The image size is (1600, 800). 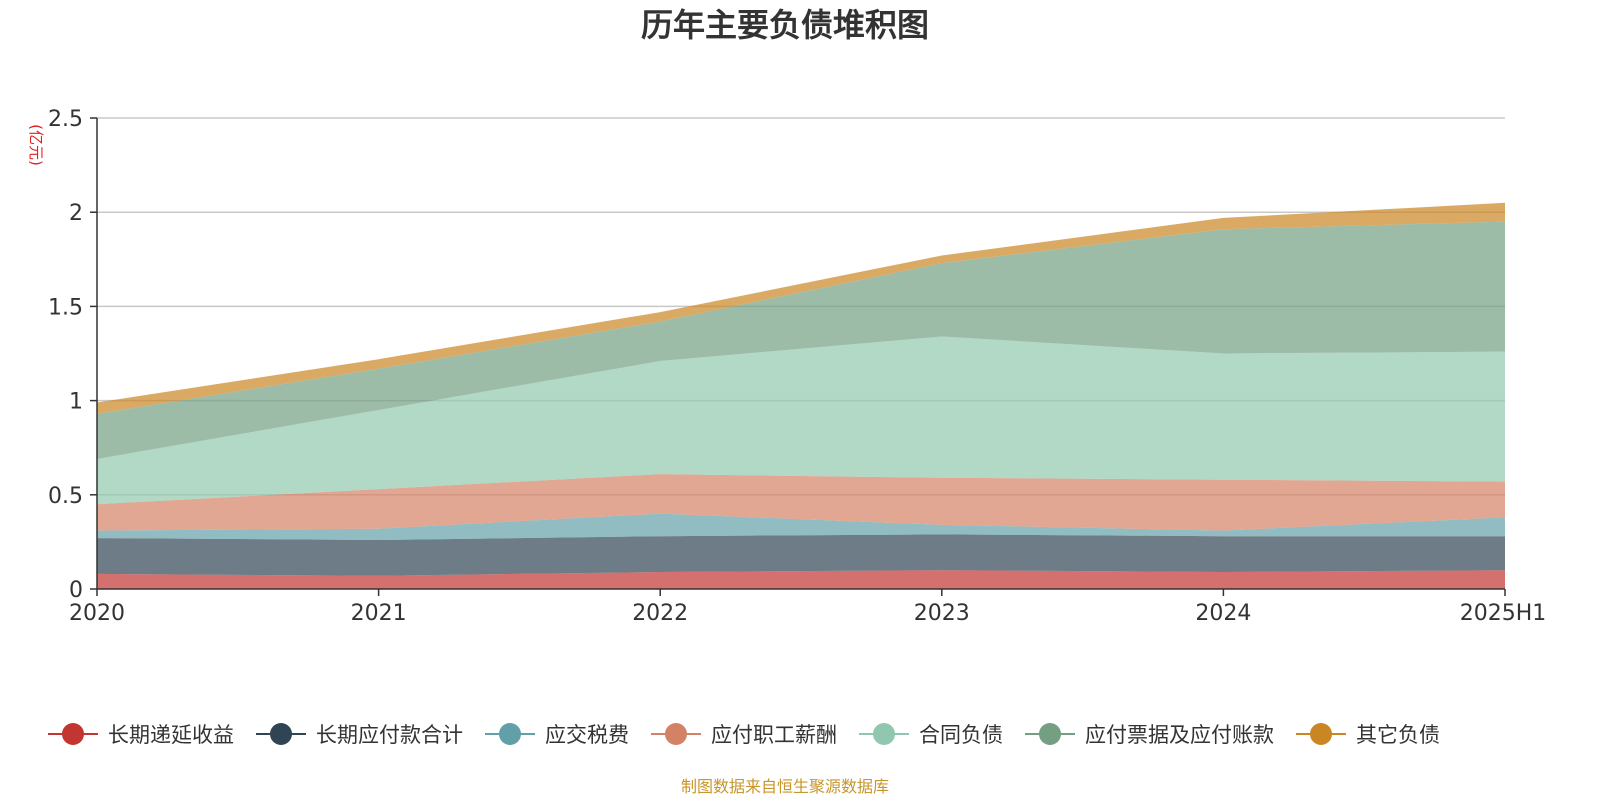 I want to click on legend-label: 长期应付款合计, so click(x=389, y=735).